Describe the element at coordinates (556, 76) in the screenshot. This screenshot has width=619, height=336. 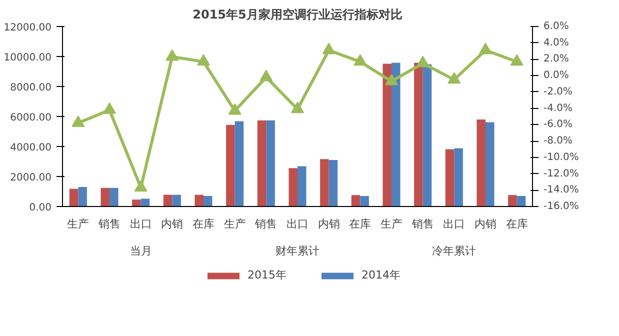
I see `y2-tick-label: 0.0%` at that location.